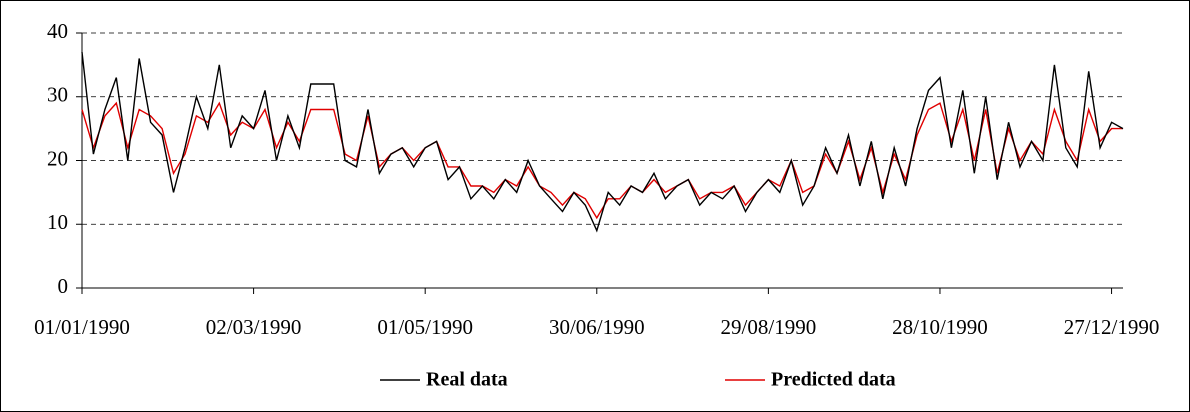 This screenshot has width=1190, height=412. Describe the element at coordinates (57, 158) in the screenshot. I see `y-tick-label: 20` at that location.